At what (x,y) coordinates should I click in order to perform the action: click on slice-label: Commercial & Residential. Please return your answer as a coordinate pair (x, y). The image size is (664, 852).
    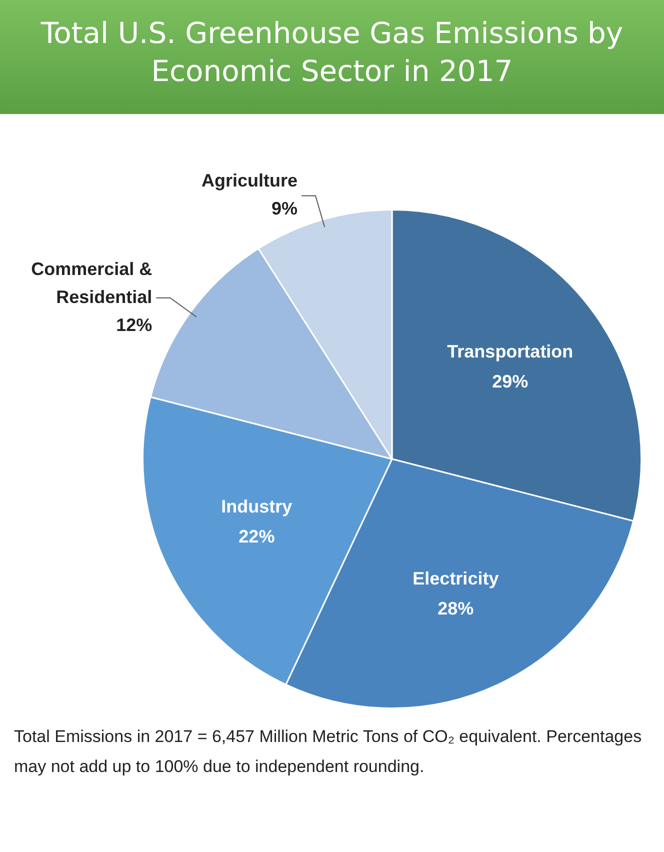
    Looking at the image, I should click on (91, 282).